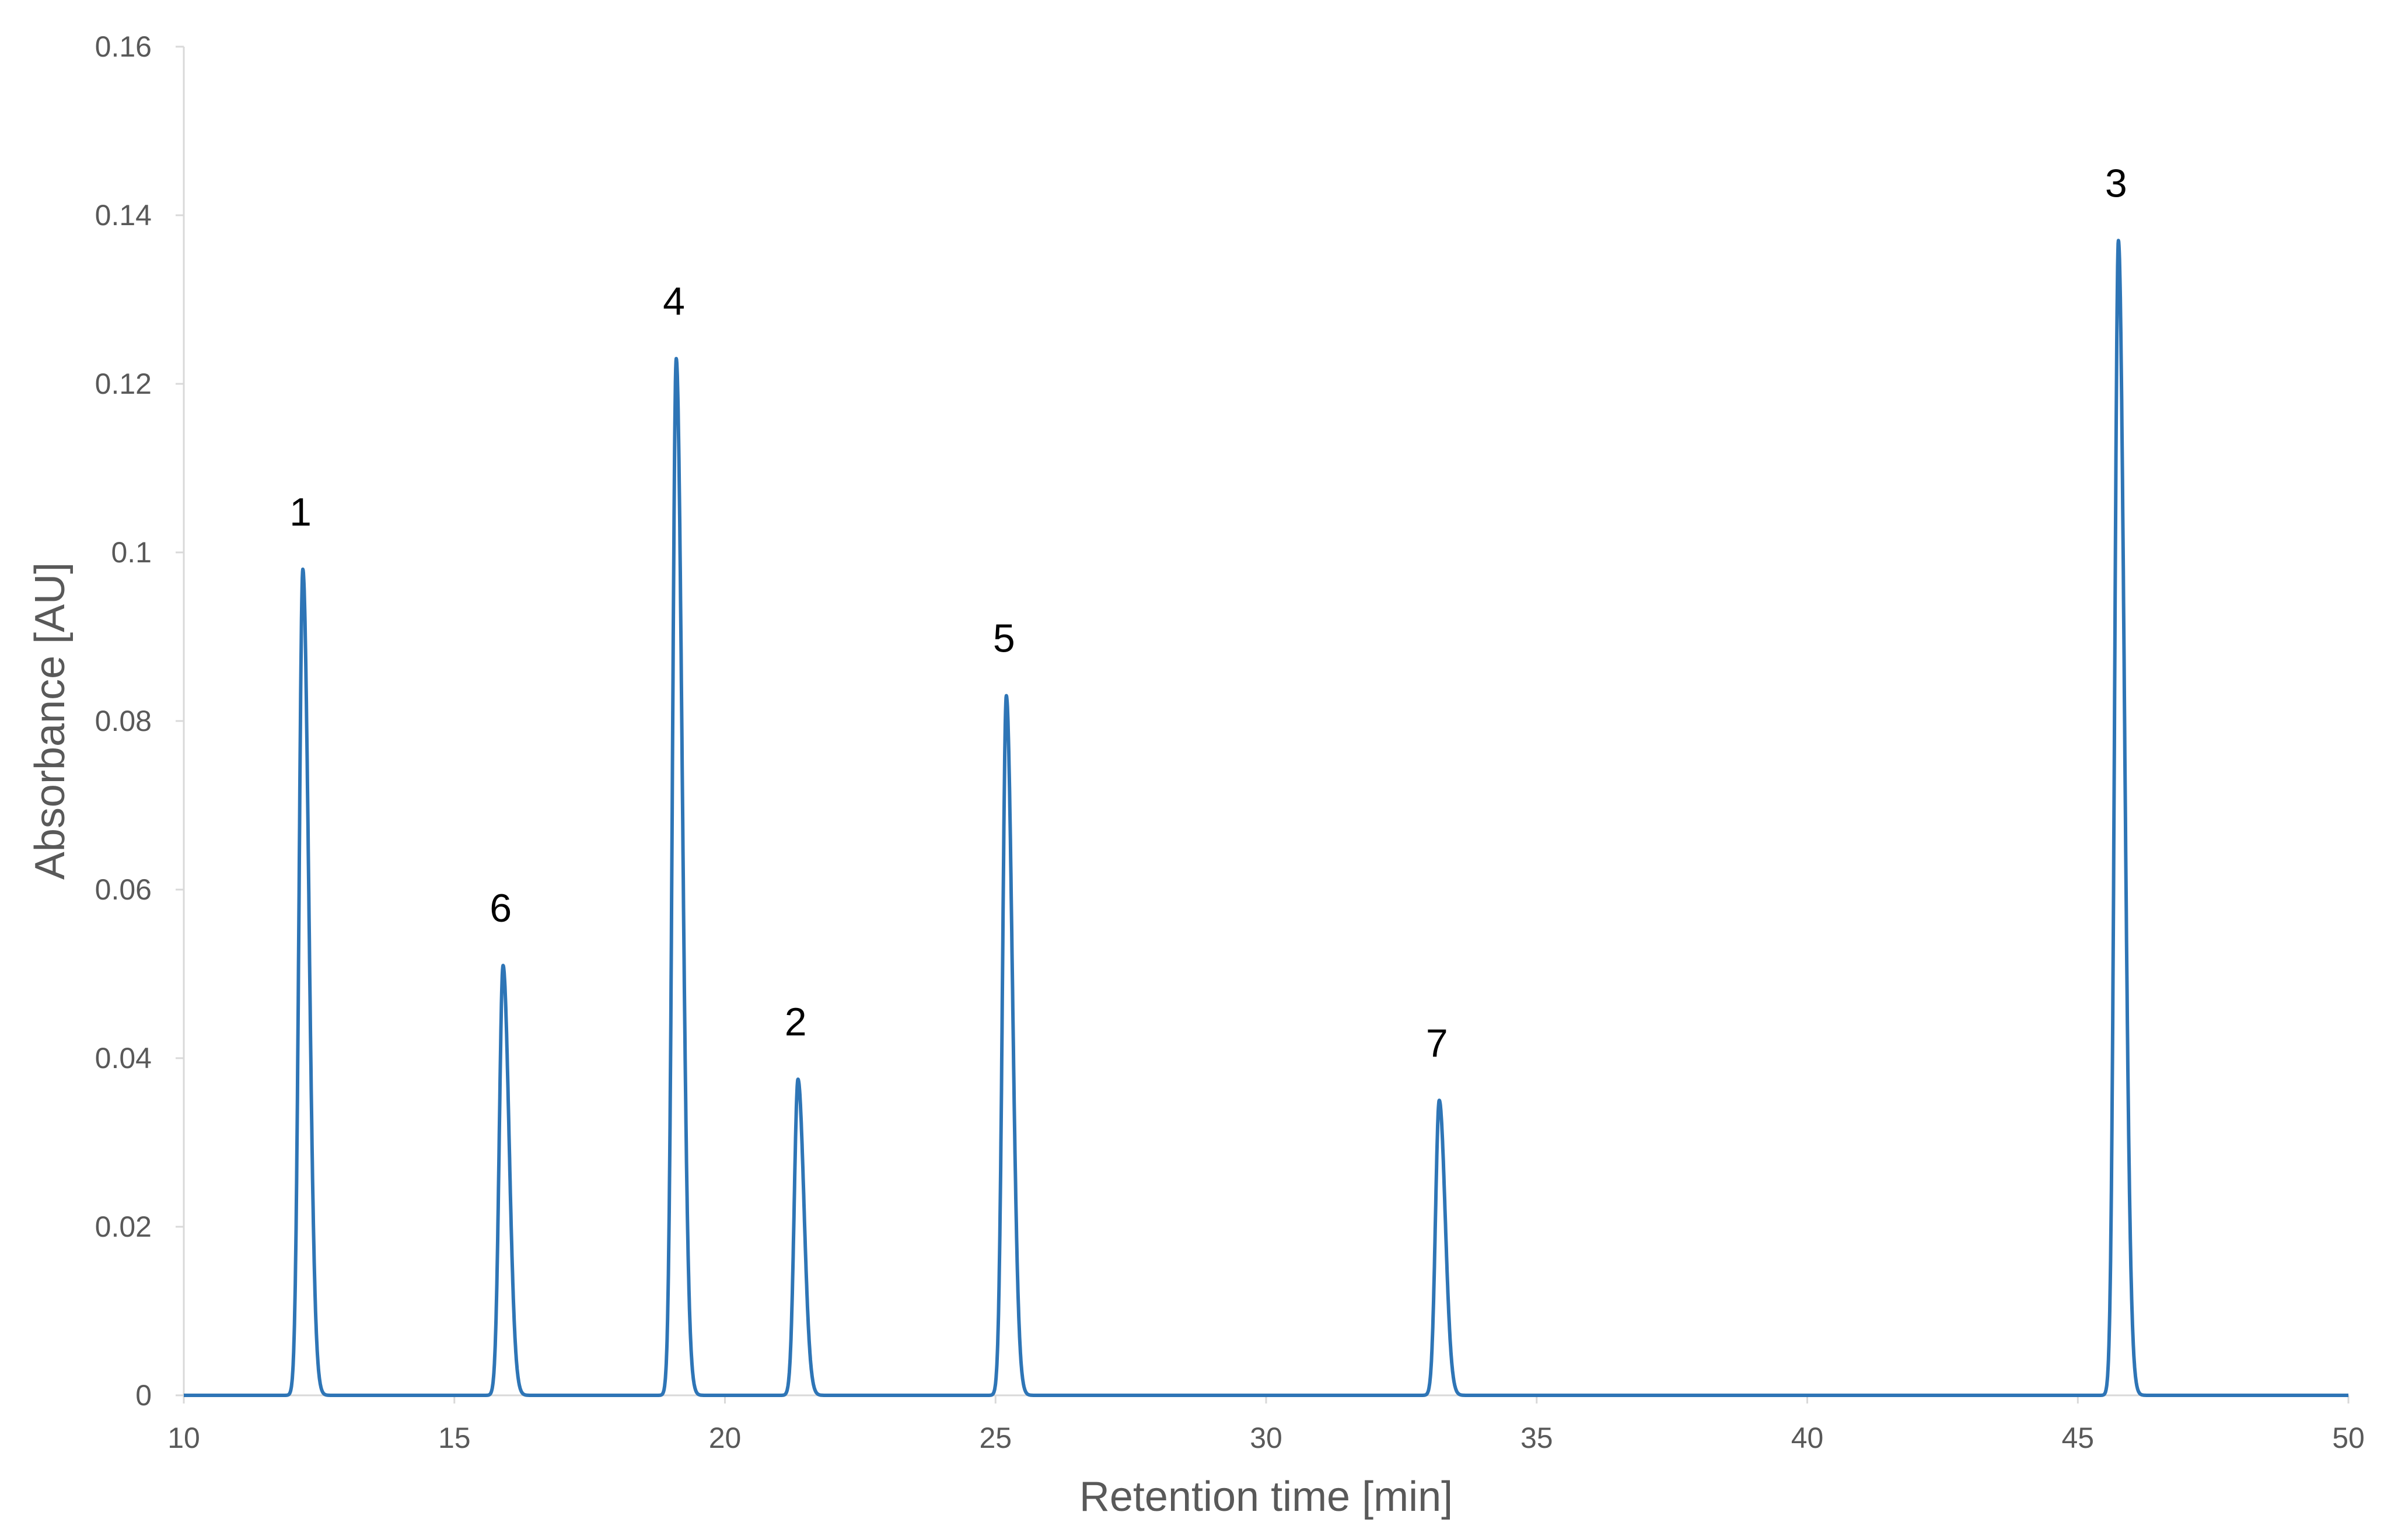 The width and height of the screenshot is (2391, 1540). Describe the element at coordinates (131, 552) in the screenshot. I see `y-tick-label: 0.1` at that location.